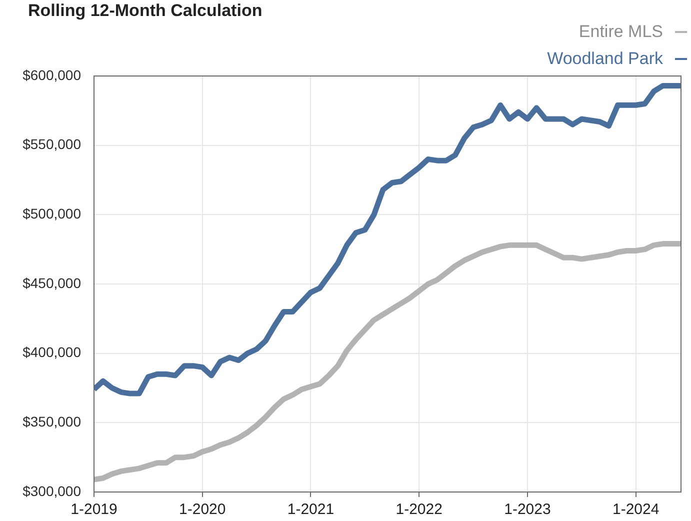 The height and width of the screenshot is (521, 691). I want to click on x-tick-label: 1-2020, so click(202, 509).